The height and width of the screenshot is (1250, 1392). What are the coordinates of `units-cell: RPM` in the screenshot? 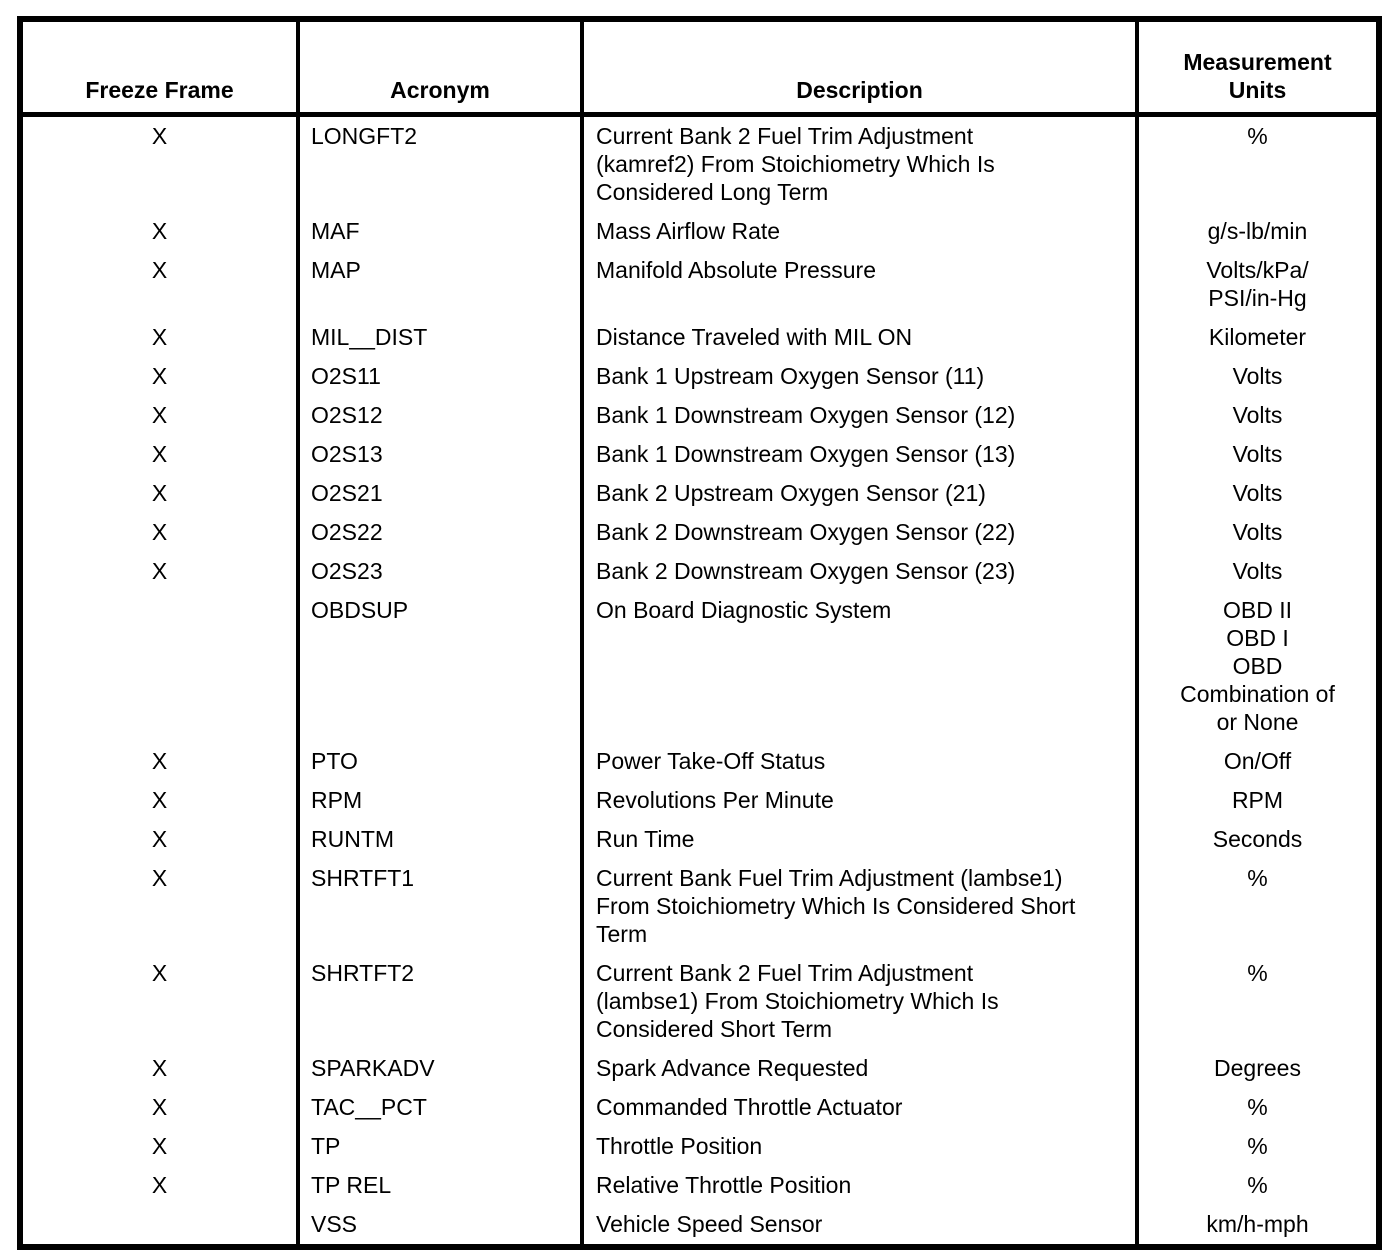 It's located at (1257, 800).